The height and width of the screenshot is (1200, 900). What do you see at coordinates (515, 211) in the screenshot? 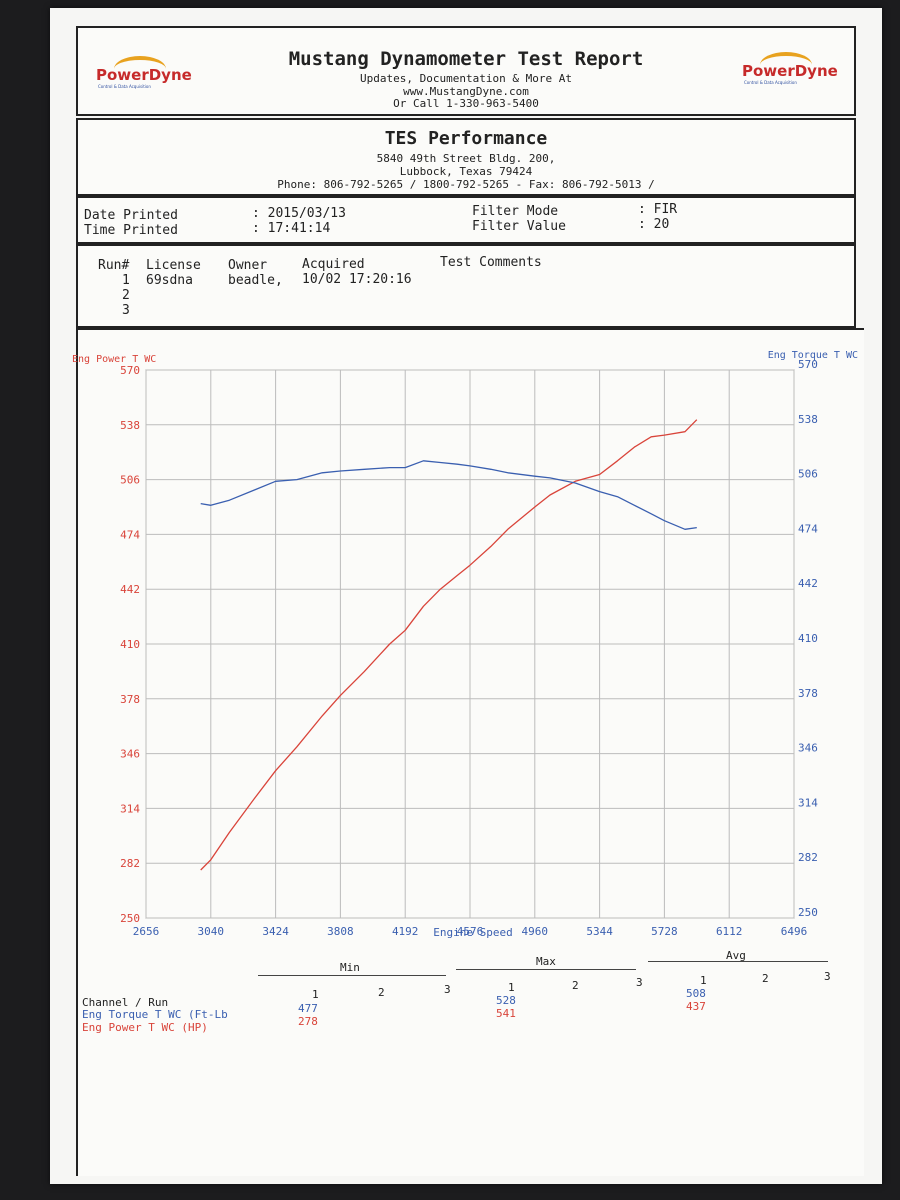
I see `filter-mode-label: Filter Mode` at bounding box center [515, 211].